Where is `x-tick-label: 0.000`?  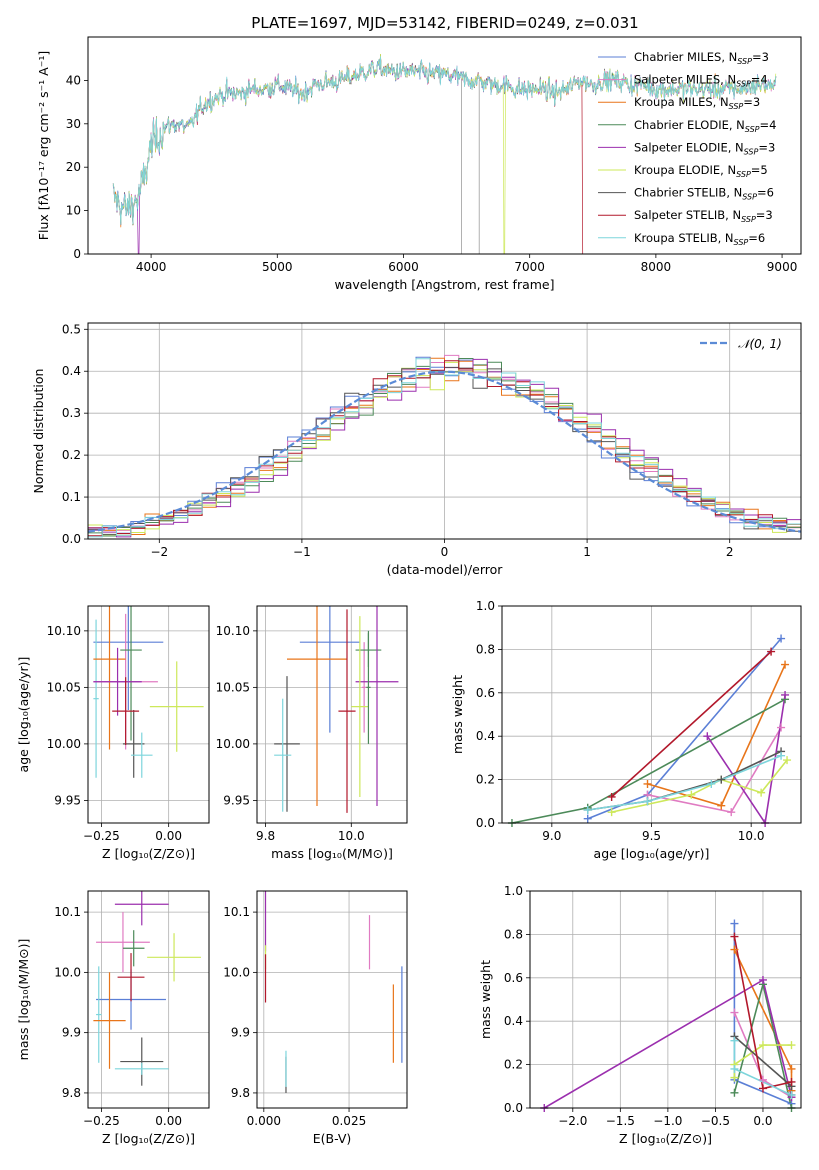 x-tick-label: 0.000 is located at coordinates (264, 1121).